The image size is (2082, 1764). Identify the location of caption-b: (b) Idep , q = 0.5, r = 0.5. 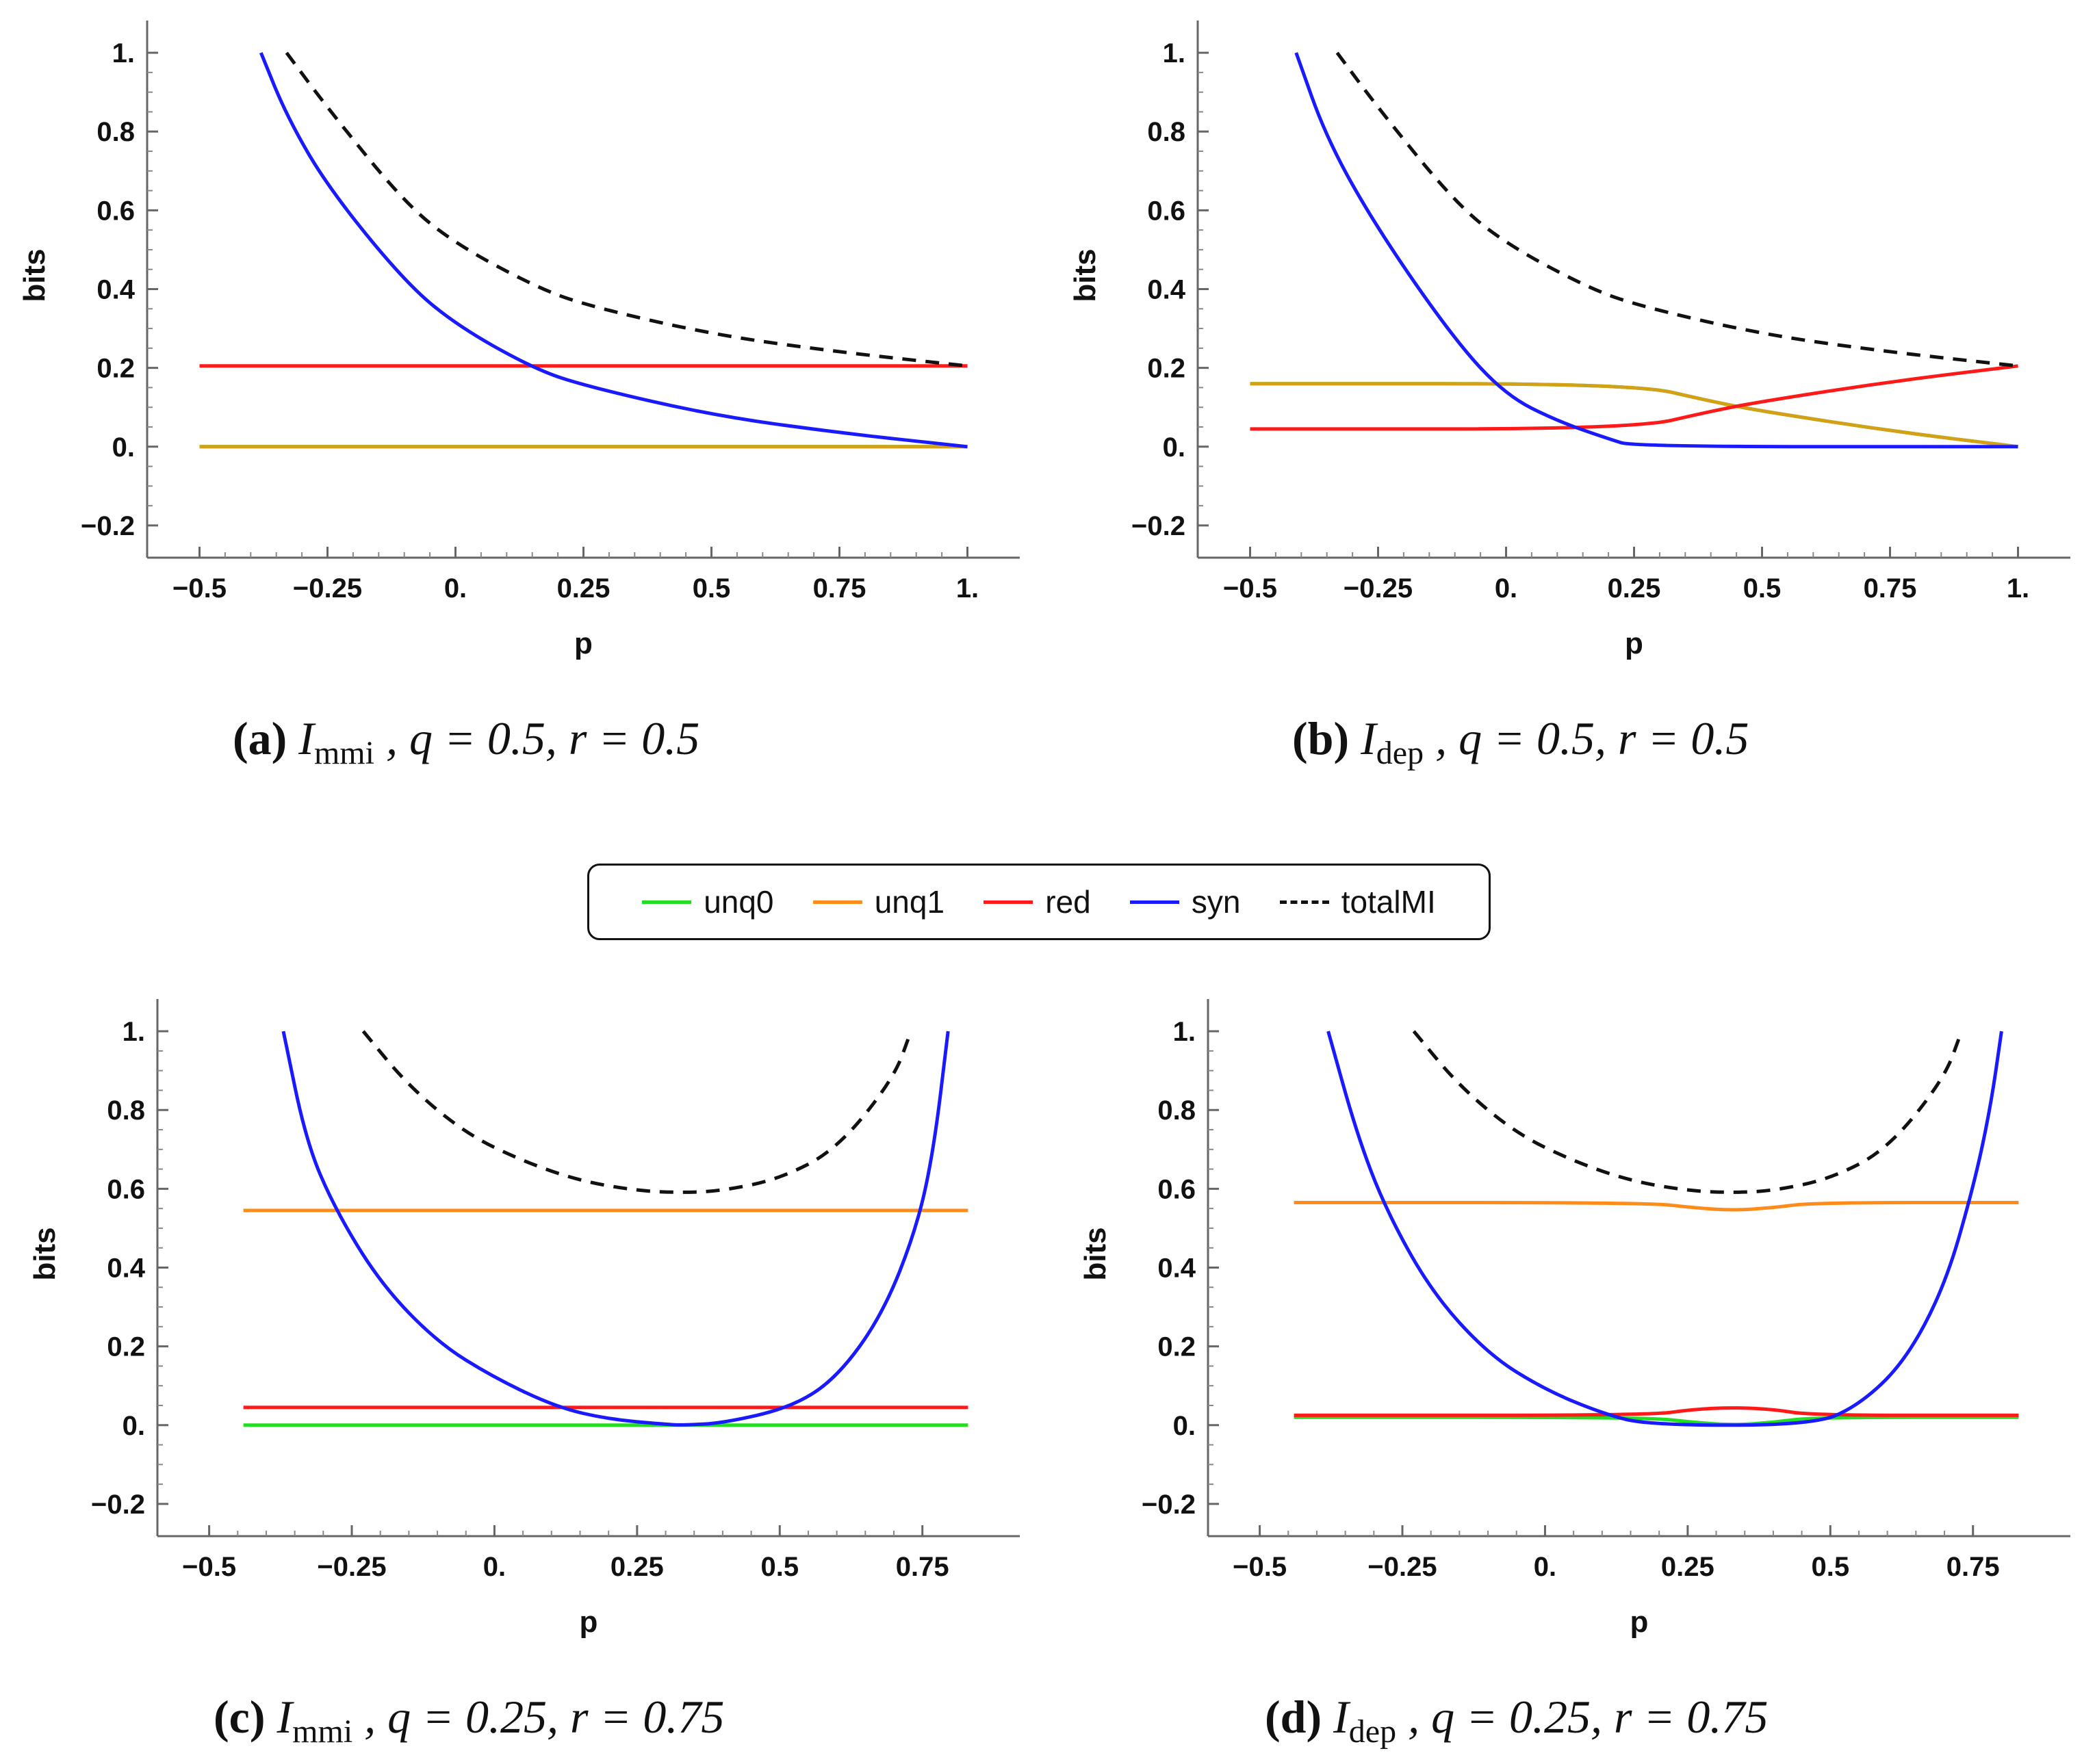
(1521, 742).